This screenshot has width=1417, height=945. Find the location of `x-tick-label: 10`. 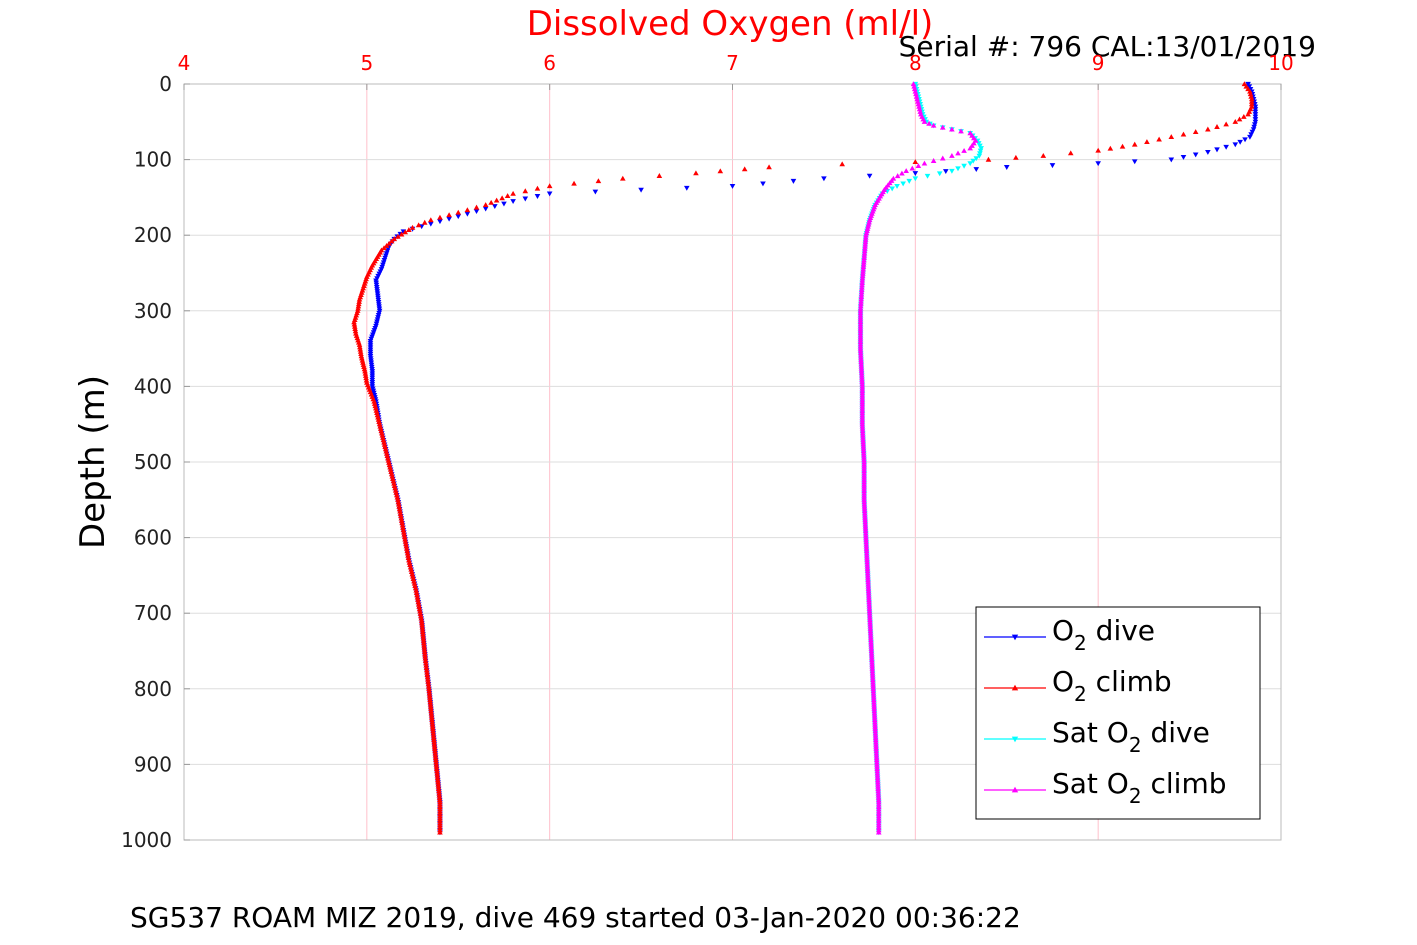

x-tick-label: 10 is located at coordinates (1280, 63).